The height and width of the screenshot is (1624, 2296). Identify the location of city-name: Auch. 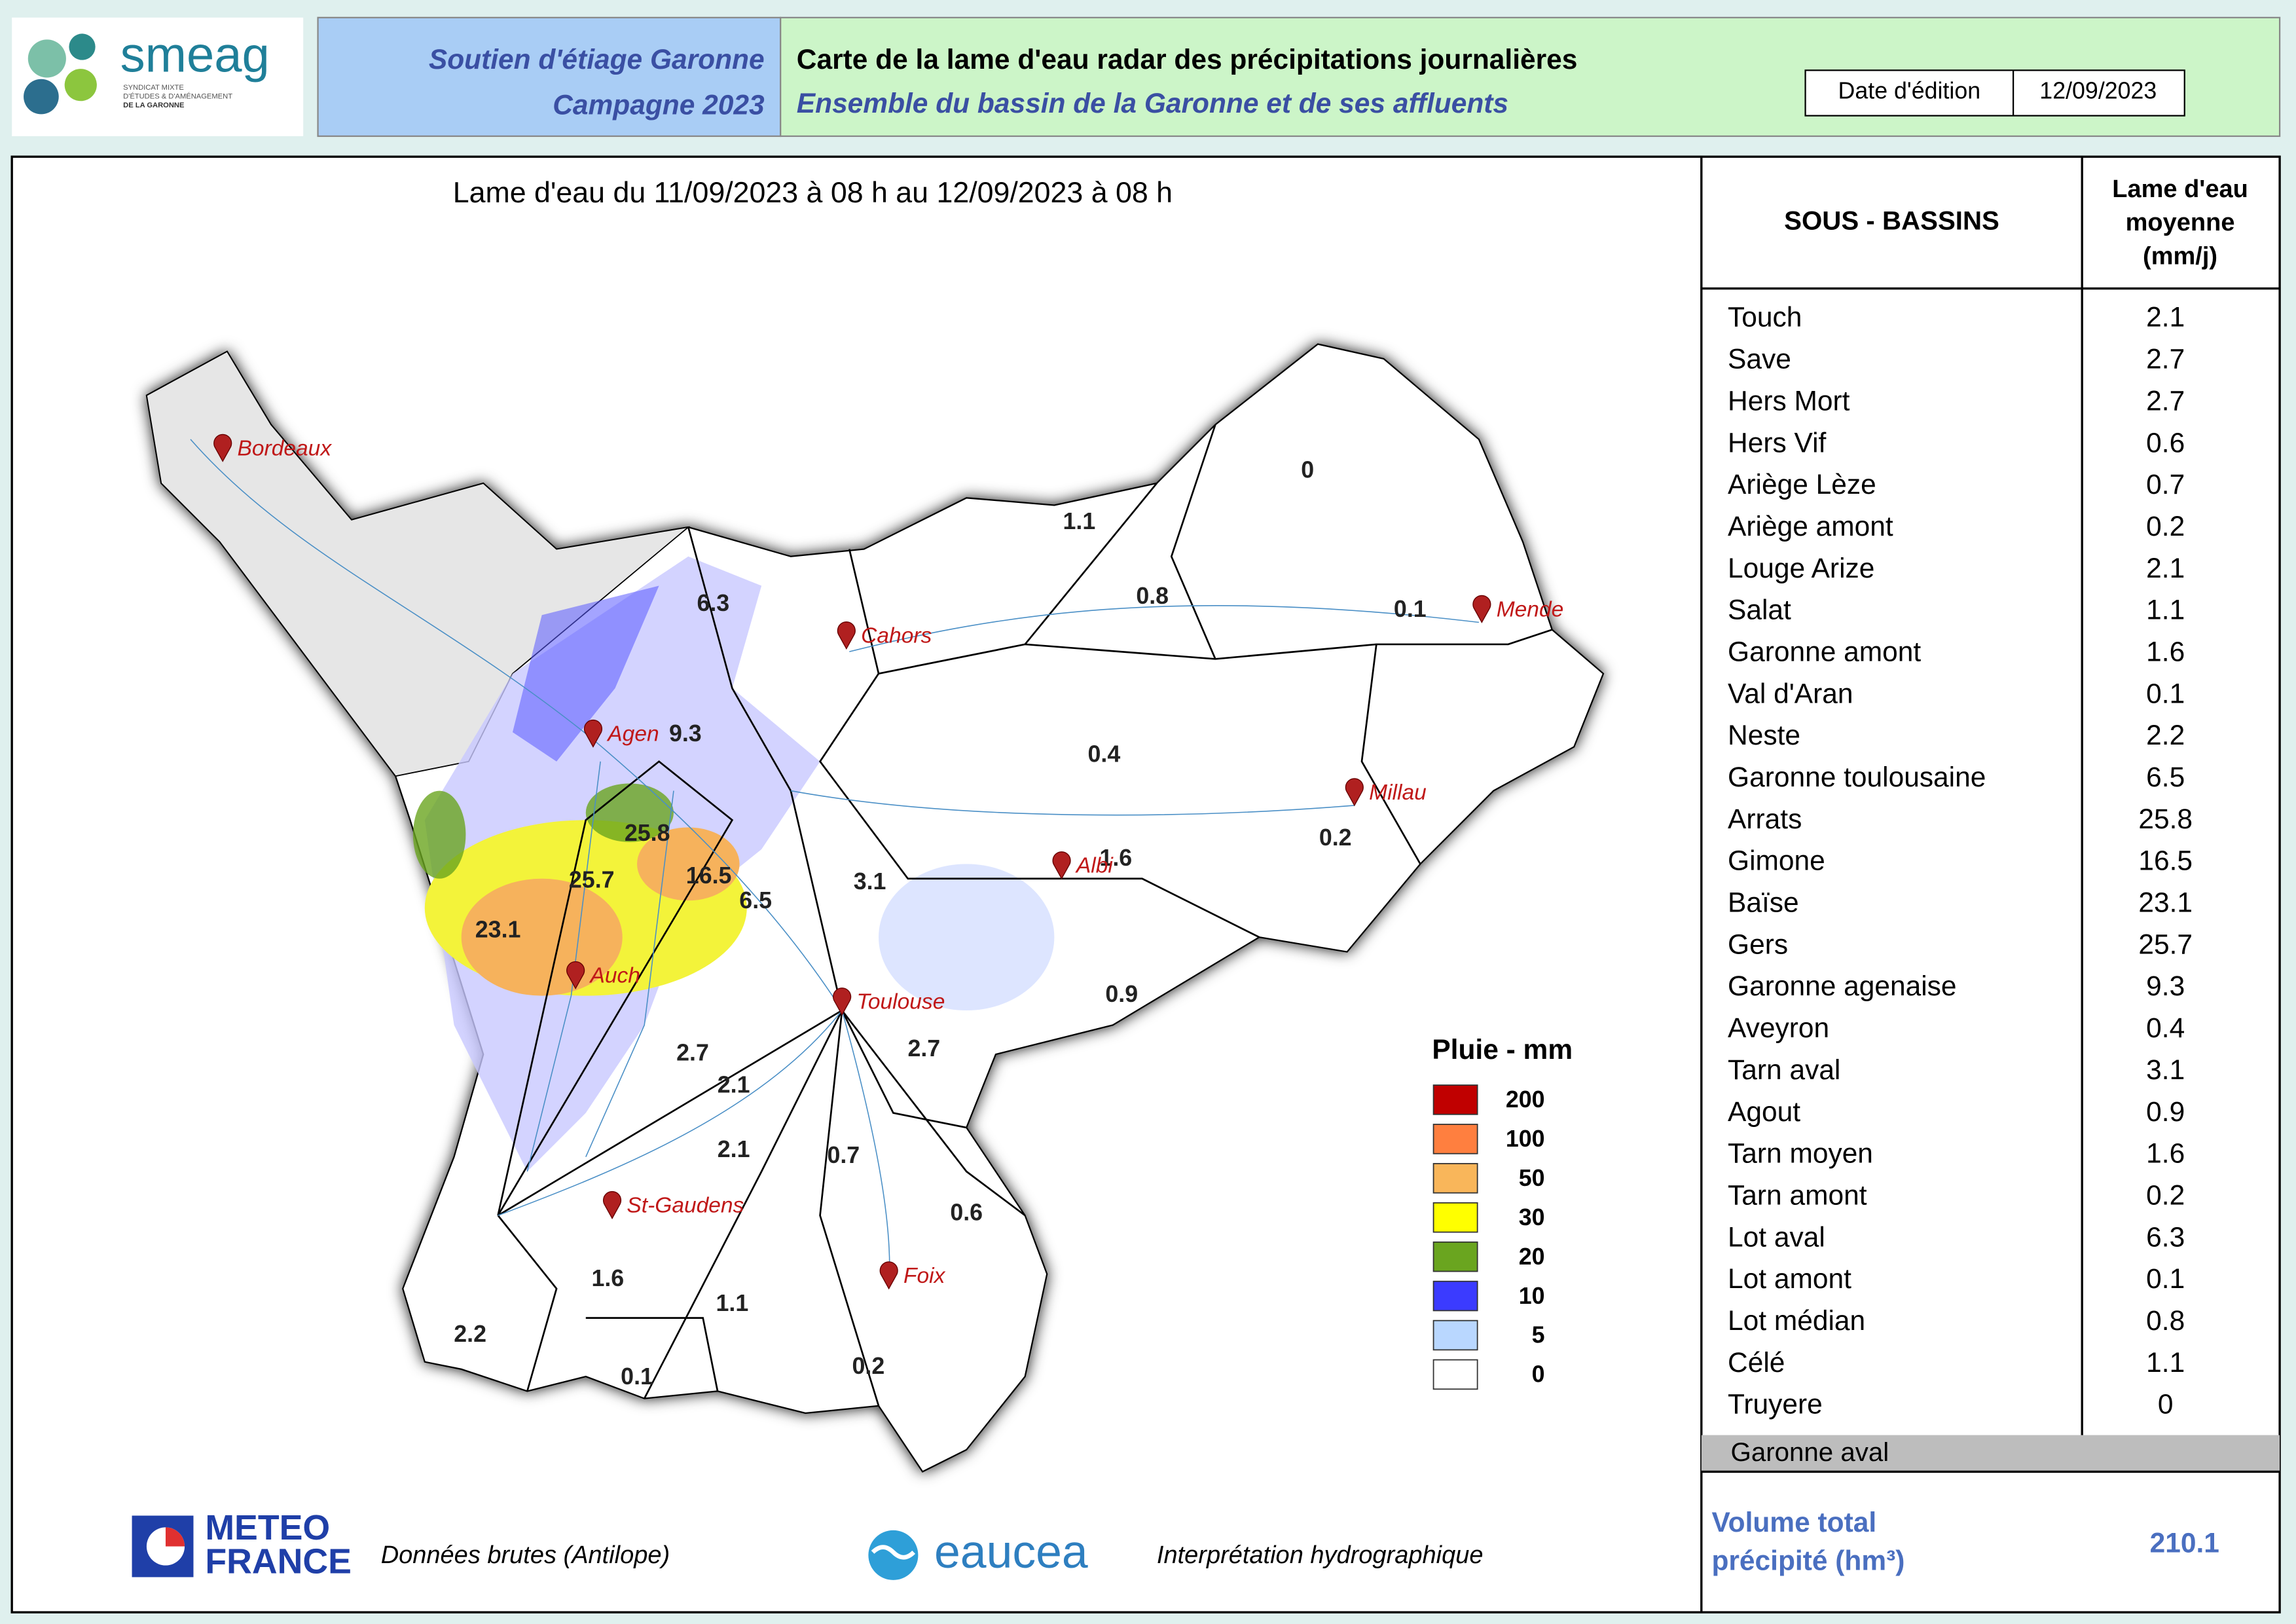
(614, 975).